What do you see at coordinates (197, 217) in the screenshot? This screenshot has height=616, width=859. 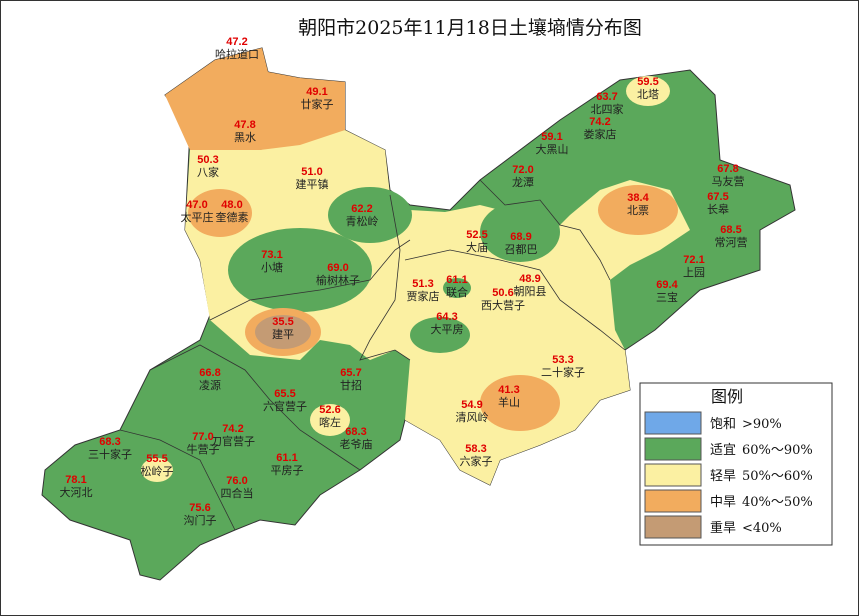 I see `station-name: 太平庄` at bounding box center [197, 217].